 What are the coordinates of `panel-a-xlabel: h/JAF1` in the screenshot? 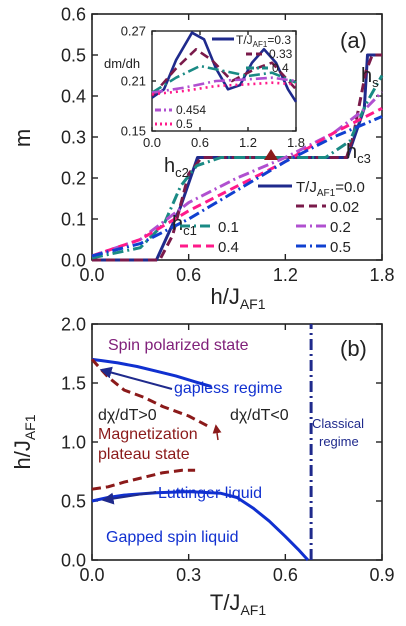 It's located at (237, 298).